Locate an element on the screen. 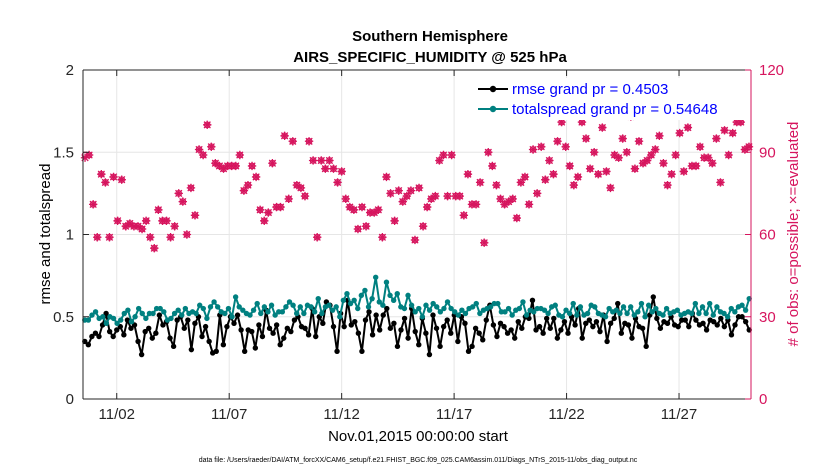 The image size is (830, 470). y-tick-label-left: 1.5 is located at coordinates (63, 152).